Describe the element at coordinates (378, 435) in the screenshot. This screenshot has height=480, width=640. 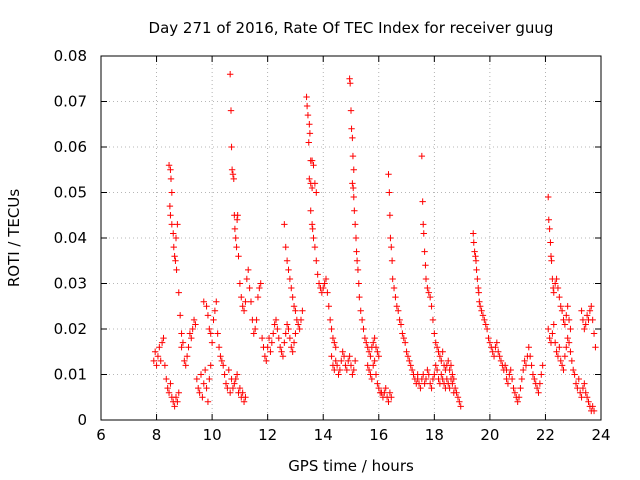
I see `x-tick-label: 16` at that location.